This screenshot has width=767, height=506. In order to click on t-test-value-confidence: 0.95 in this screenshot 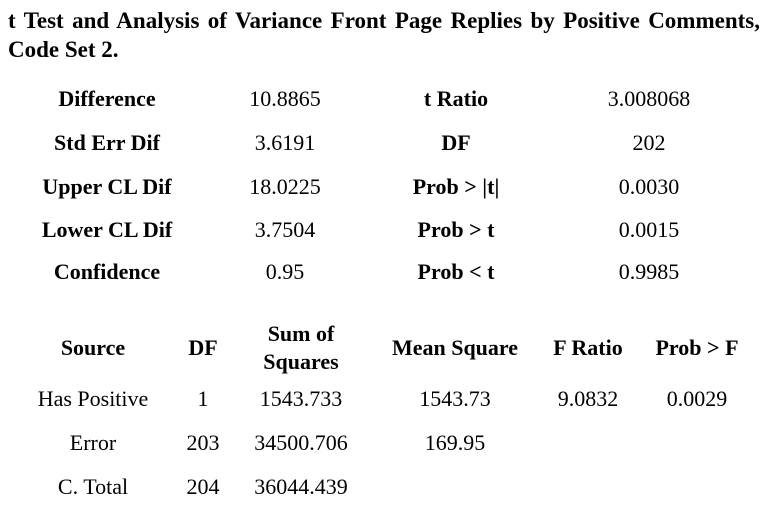, I will do `click(285, 271)`.